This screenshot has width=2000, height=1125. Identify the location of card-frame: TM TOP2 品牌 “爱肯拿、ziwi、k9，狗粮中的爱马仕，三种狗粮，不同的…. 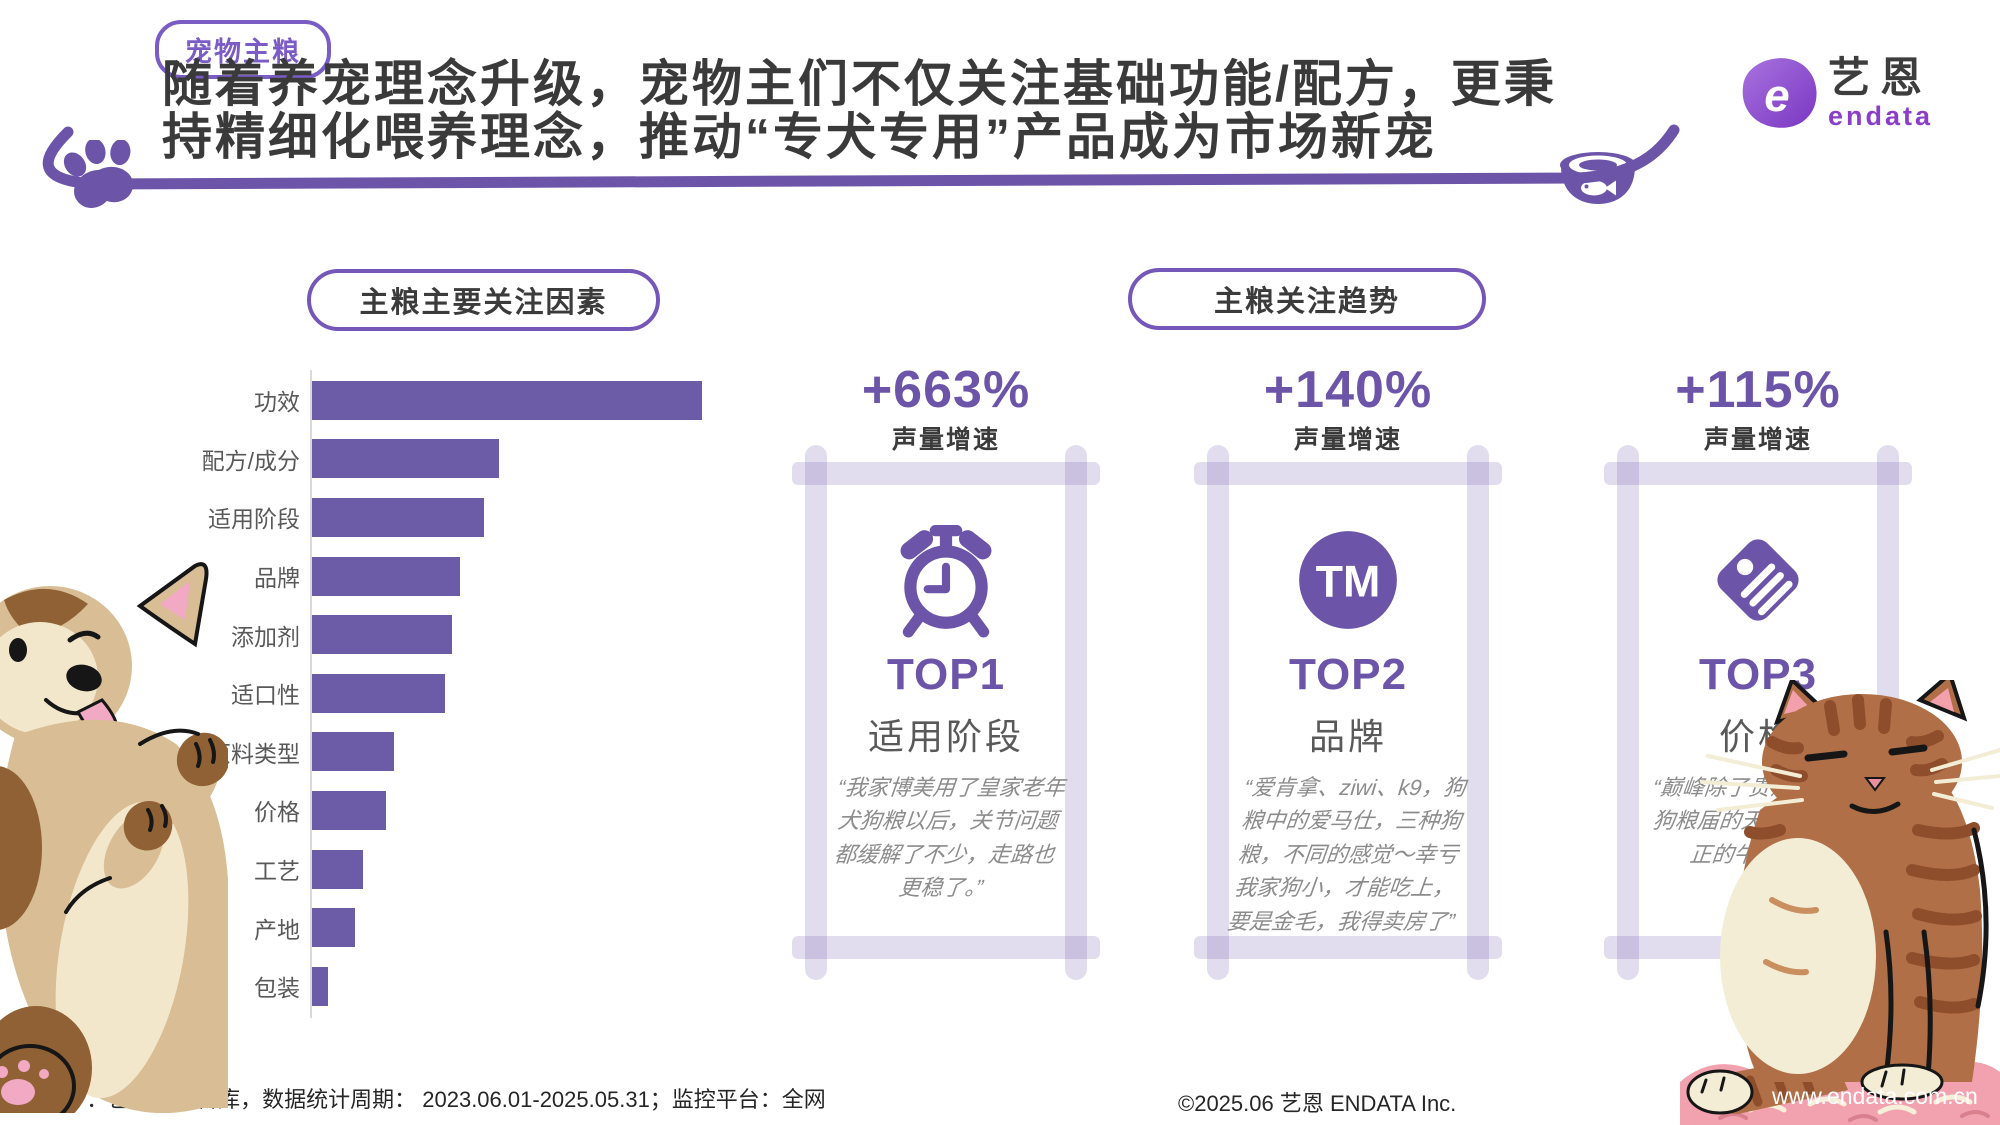
(1348, 712).